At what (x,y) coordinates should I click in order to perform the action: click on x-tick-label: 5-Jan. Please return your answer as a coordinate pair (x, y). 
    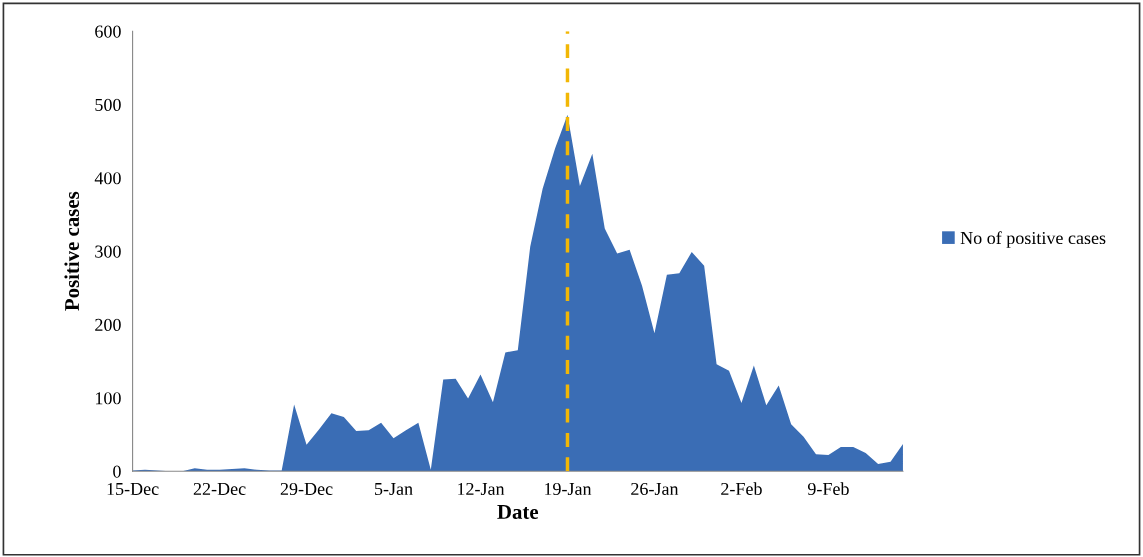
    Looking at the image, I should click on (394, 489).